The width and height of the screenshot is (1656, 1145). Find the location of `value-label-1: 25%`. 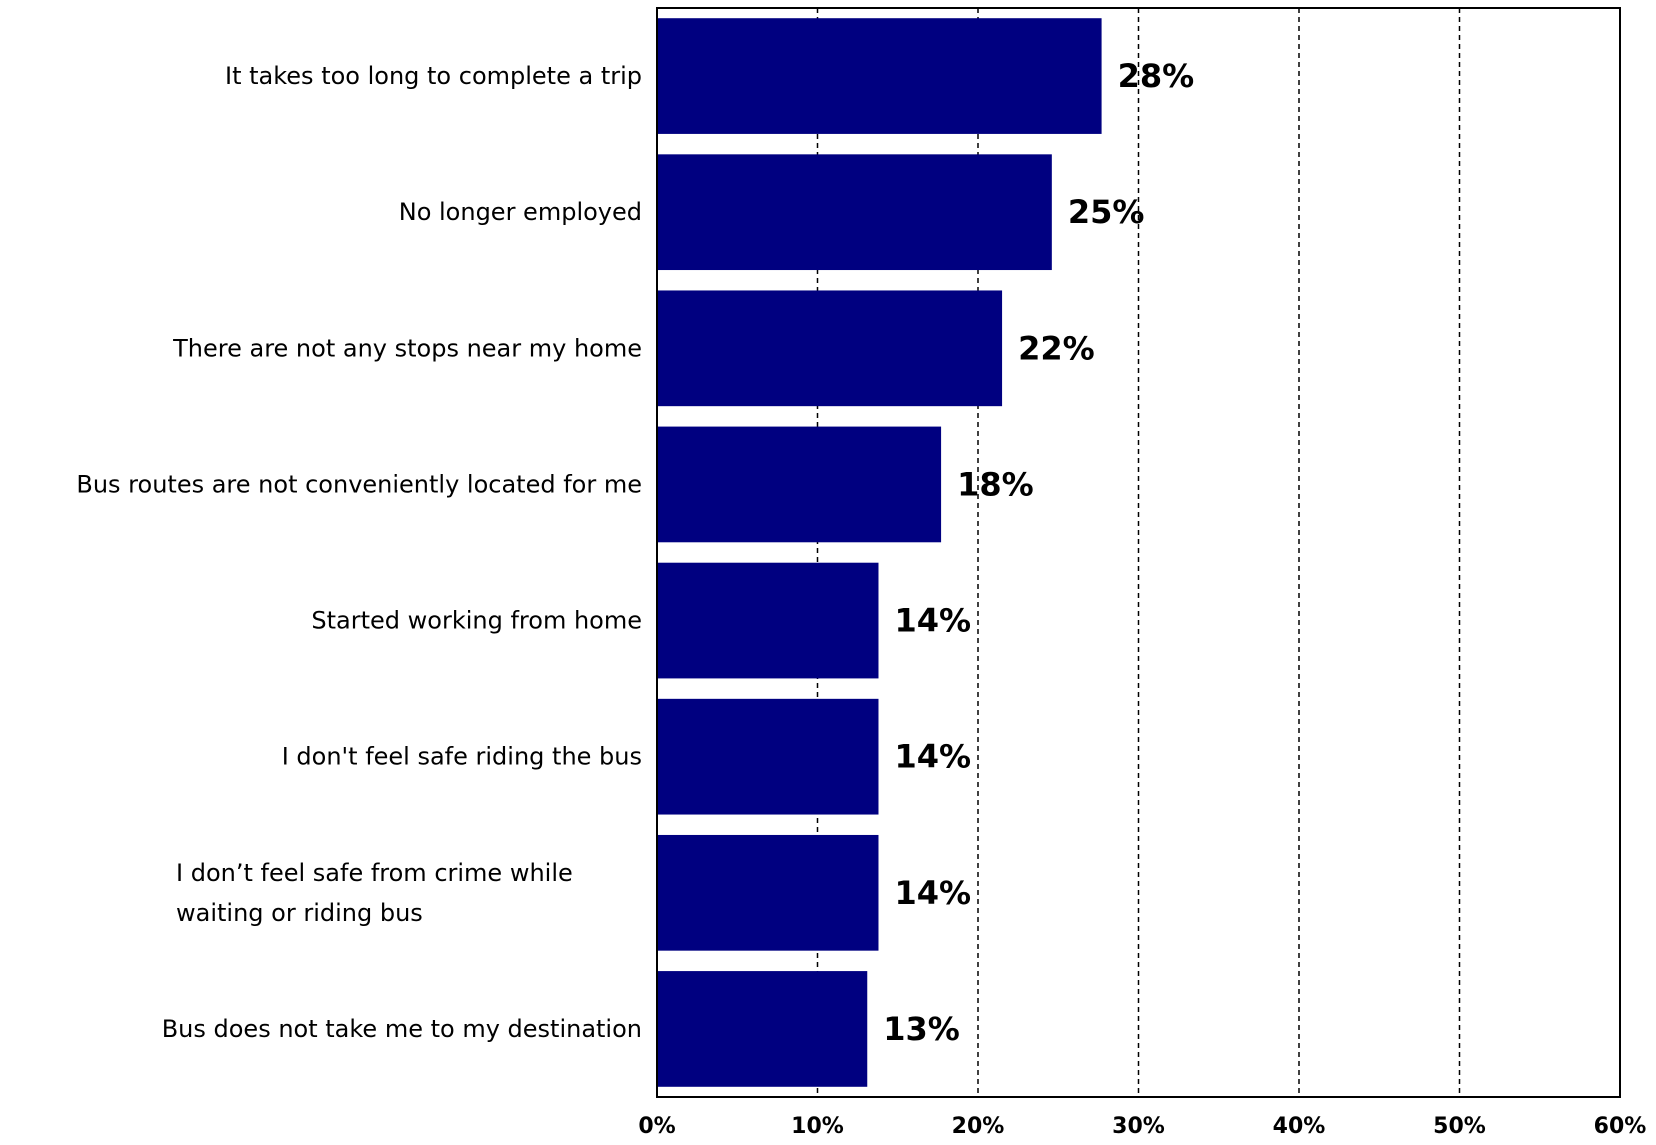

value-label-1: 25% is located at coordinates (1106, 212).